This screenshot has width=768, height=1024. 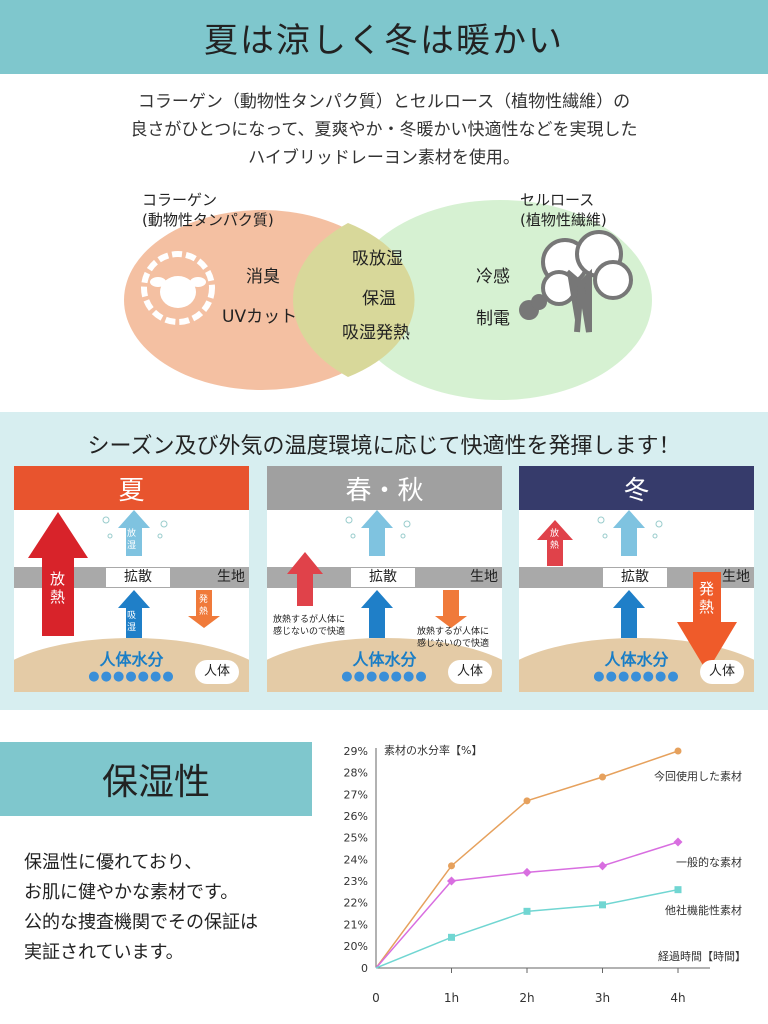 I want to click on tree-icon, so click(x=576, y=281).